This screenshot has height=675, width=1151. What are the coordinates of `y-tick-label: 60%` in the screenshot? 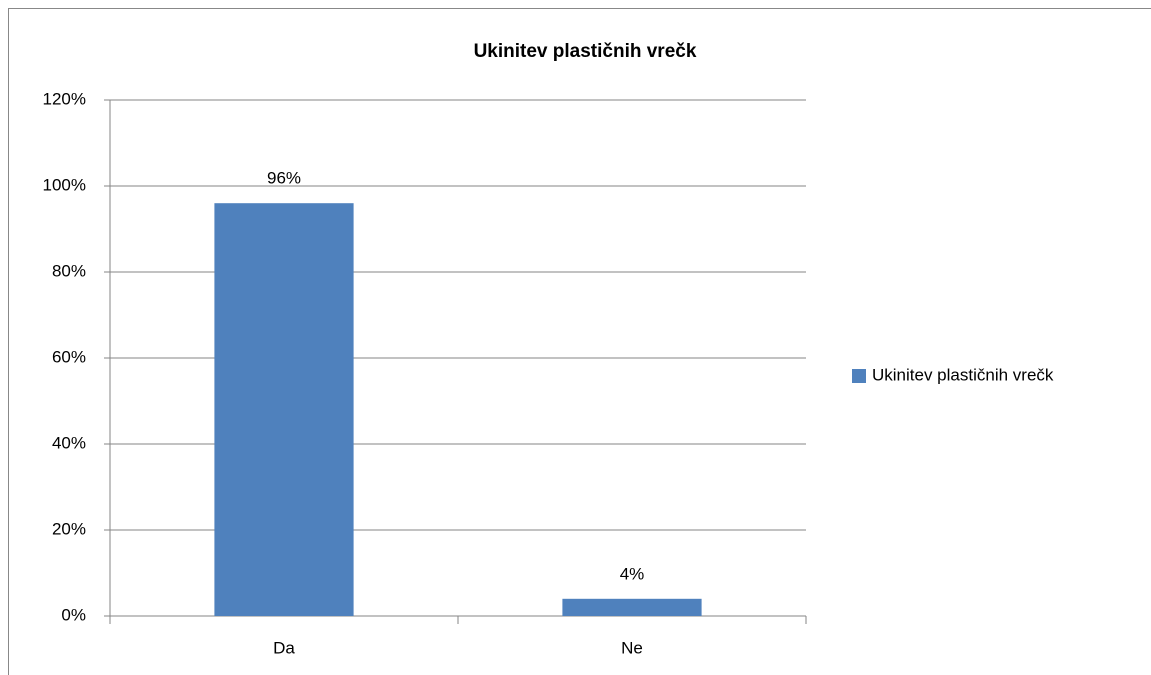 It's located at (69, 356).